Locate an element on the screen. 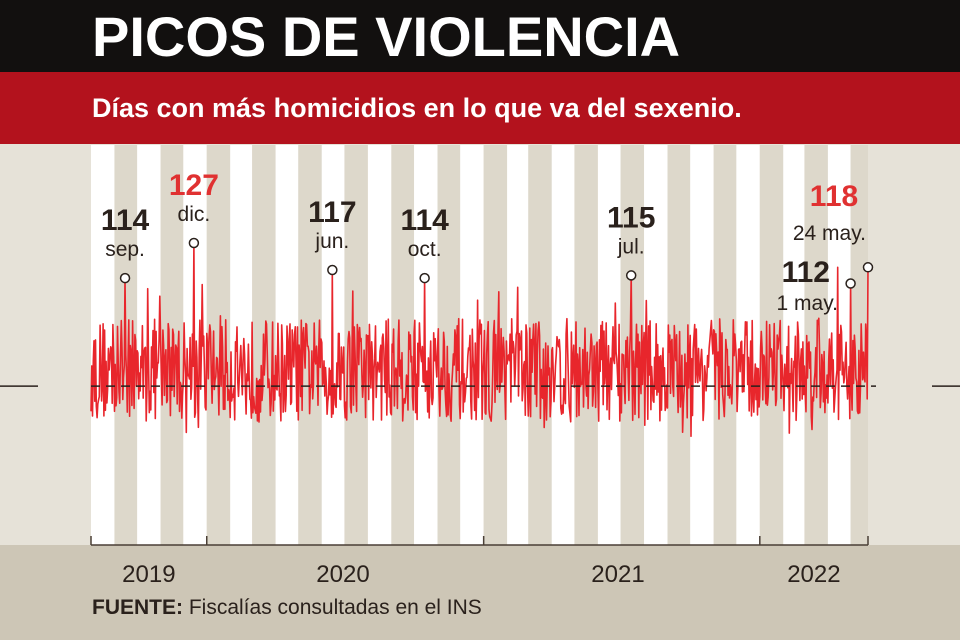 The height and width of the screenshot is (640, 960). chart-title: PICOS DE VIOLENCIA is located at coordinates (386, 36).